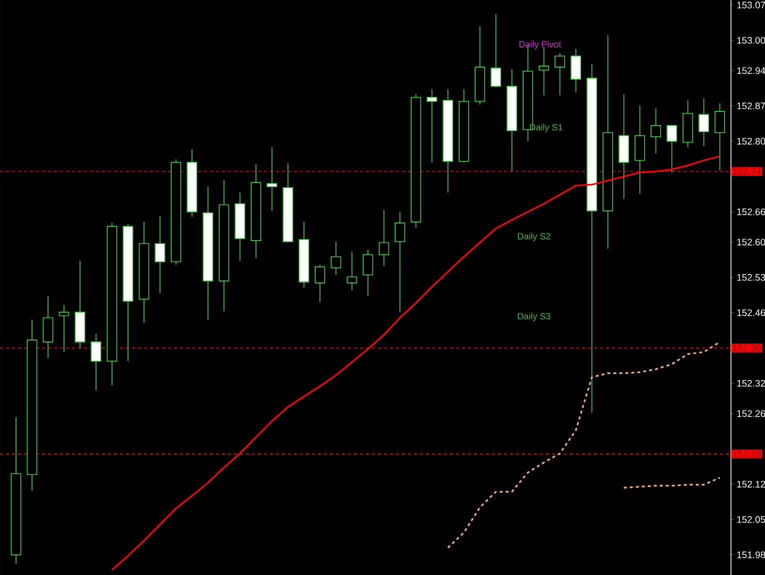  I want to click on annotation: Daily S1, so click(546, 128).